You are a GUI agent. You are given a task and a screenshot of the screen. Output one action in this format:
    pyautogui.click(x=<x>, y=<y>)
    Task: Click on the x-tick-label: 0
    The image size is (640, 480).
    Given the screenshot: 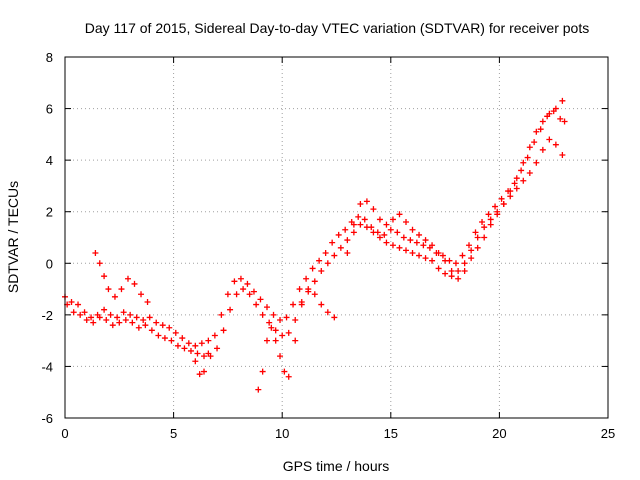 What is the action you would take?
    pyautogui.click(x=64, y=433)
    